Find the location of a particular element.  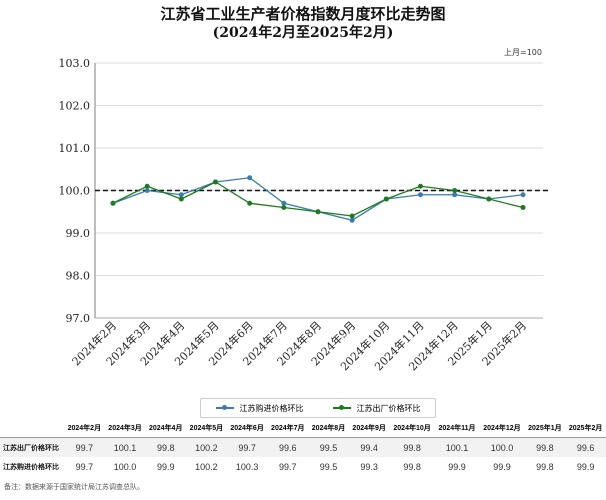

y-tick-label: 98.0 is located at coordinates (78, 276).